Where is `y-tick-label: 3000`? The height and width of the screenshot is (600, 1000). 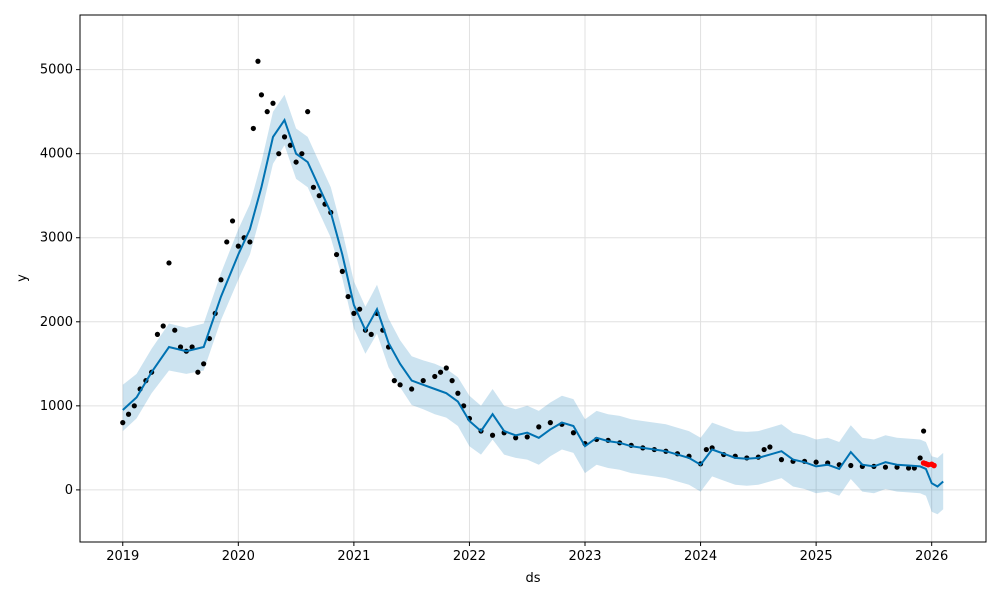
y-tick-label: 3000 is located at coordinates (56, 238).